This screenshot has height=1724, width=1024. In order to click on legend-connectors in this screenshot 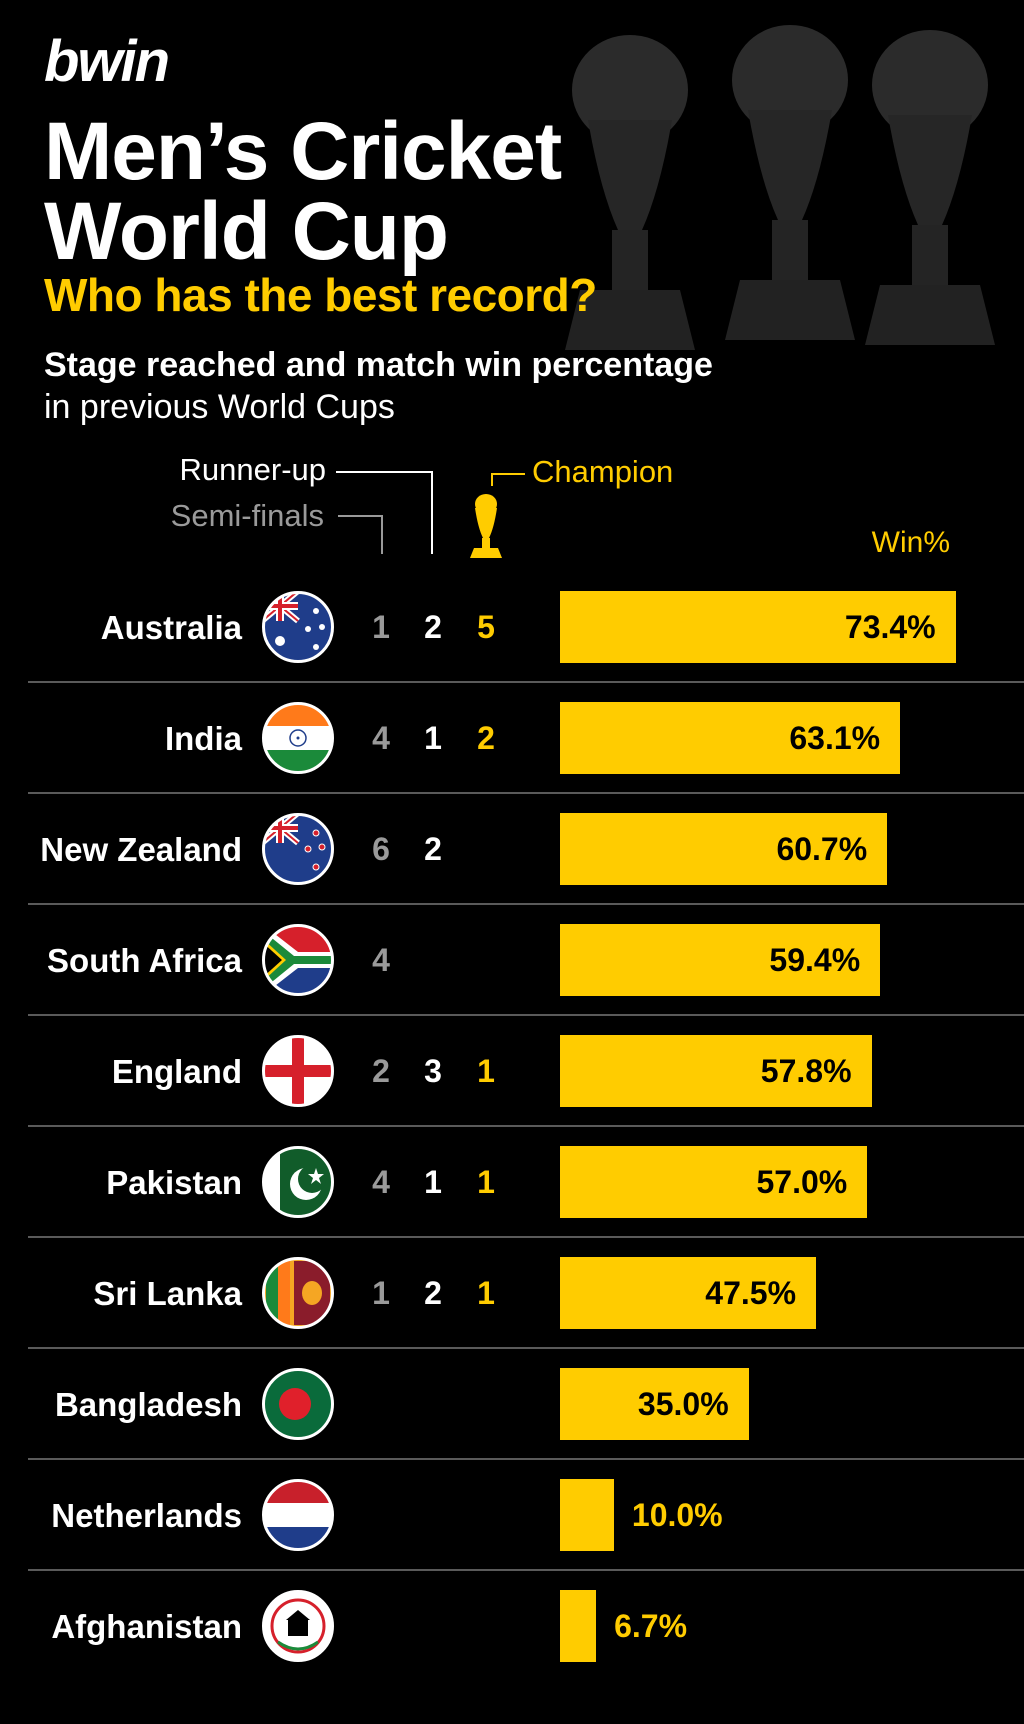, I will do `click(430, 514)`.